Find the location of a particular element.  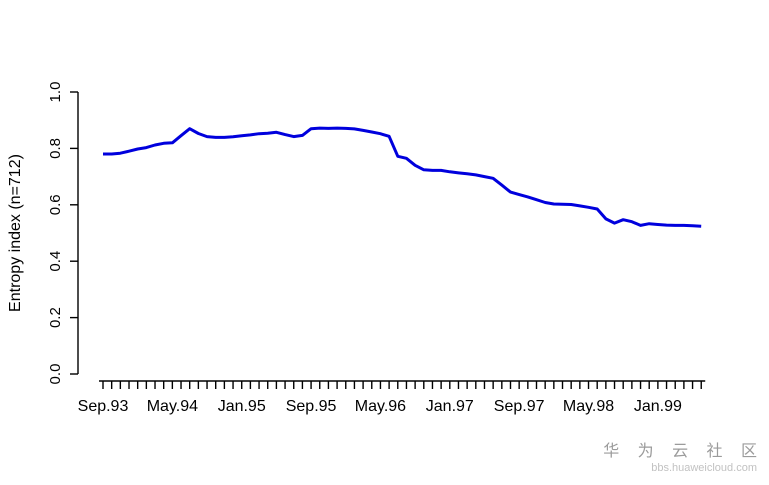

watermark: 华 为 云 社 区 bbs.huaweicloud.com is located at coordinates (680, 459).